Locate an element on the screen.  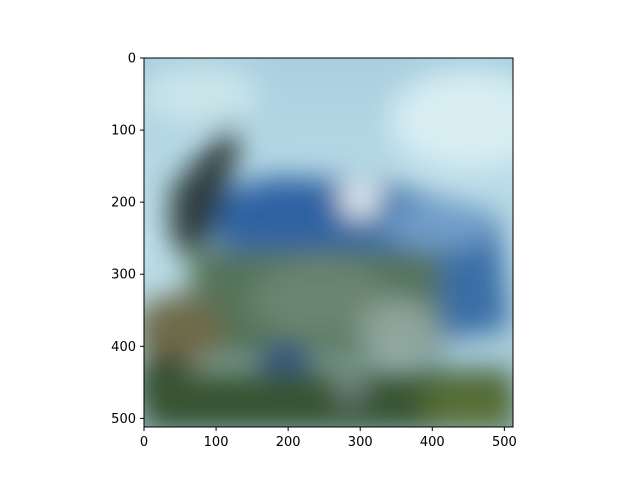
x-tick-label: 400 is located at coordinates (432, 442).